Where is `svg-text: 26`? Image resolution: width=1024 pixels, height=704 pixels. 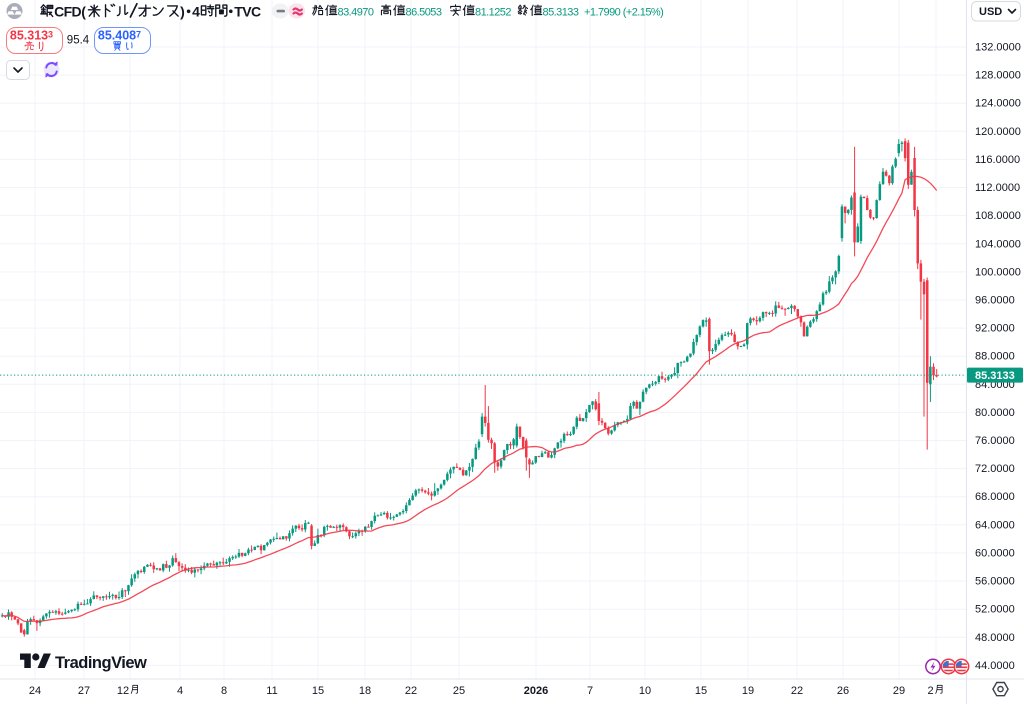
svg-text: 26 is located at coordinates (843, 691).